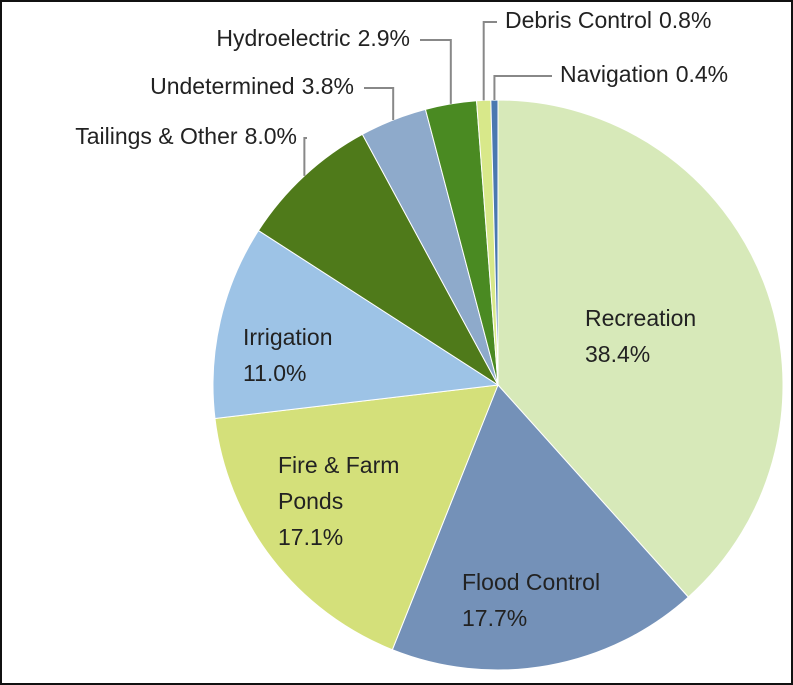  I want to click on slice-value: 2.9%, so click(384, 38).